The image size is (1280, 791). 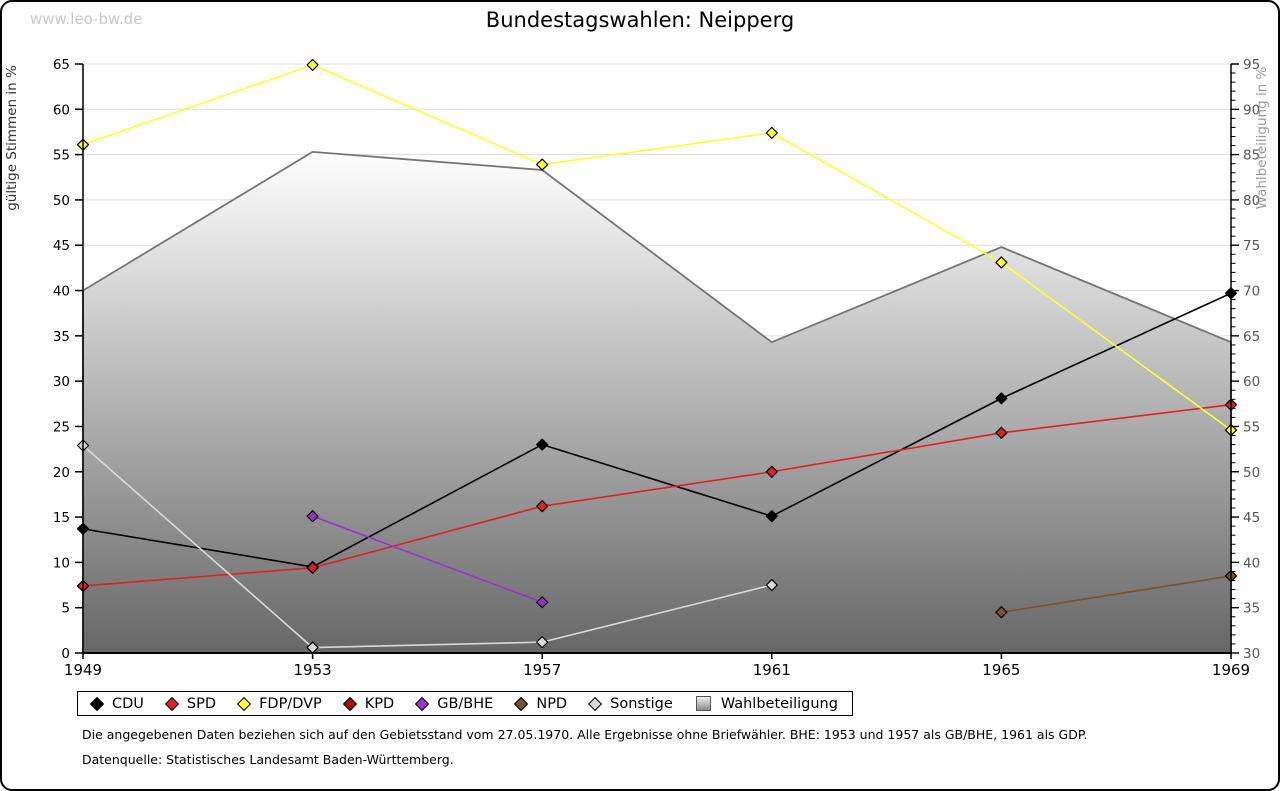 I want to click on tick-label-left: 20, so click(x=61, y=473).